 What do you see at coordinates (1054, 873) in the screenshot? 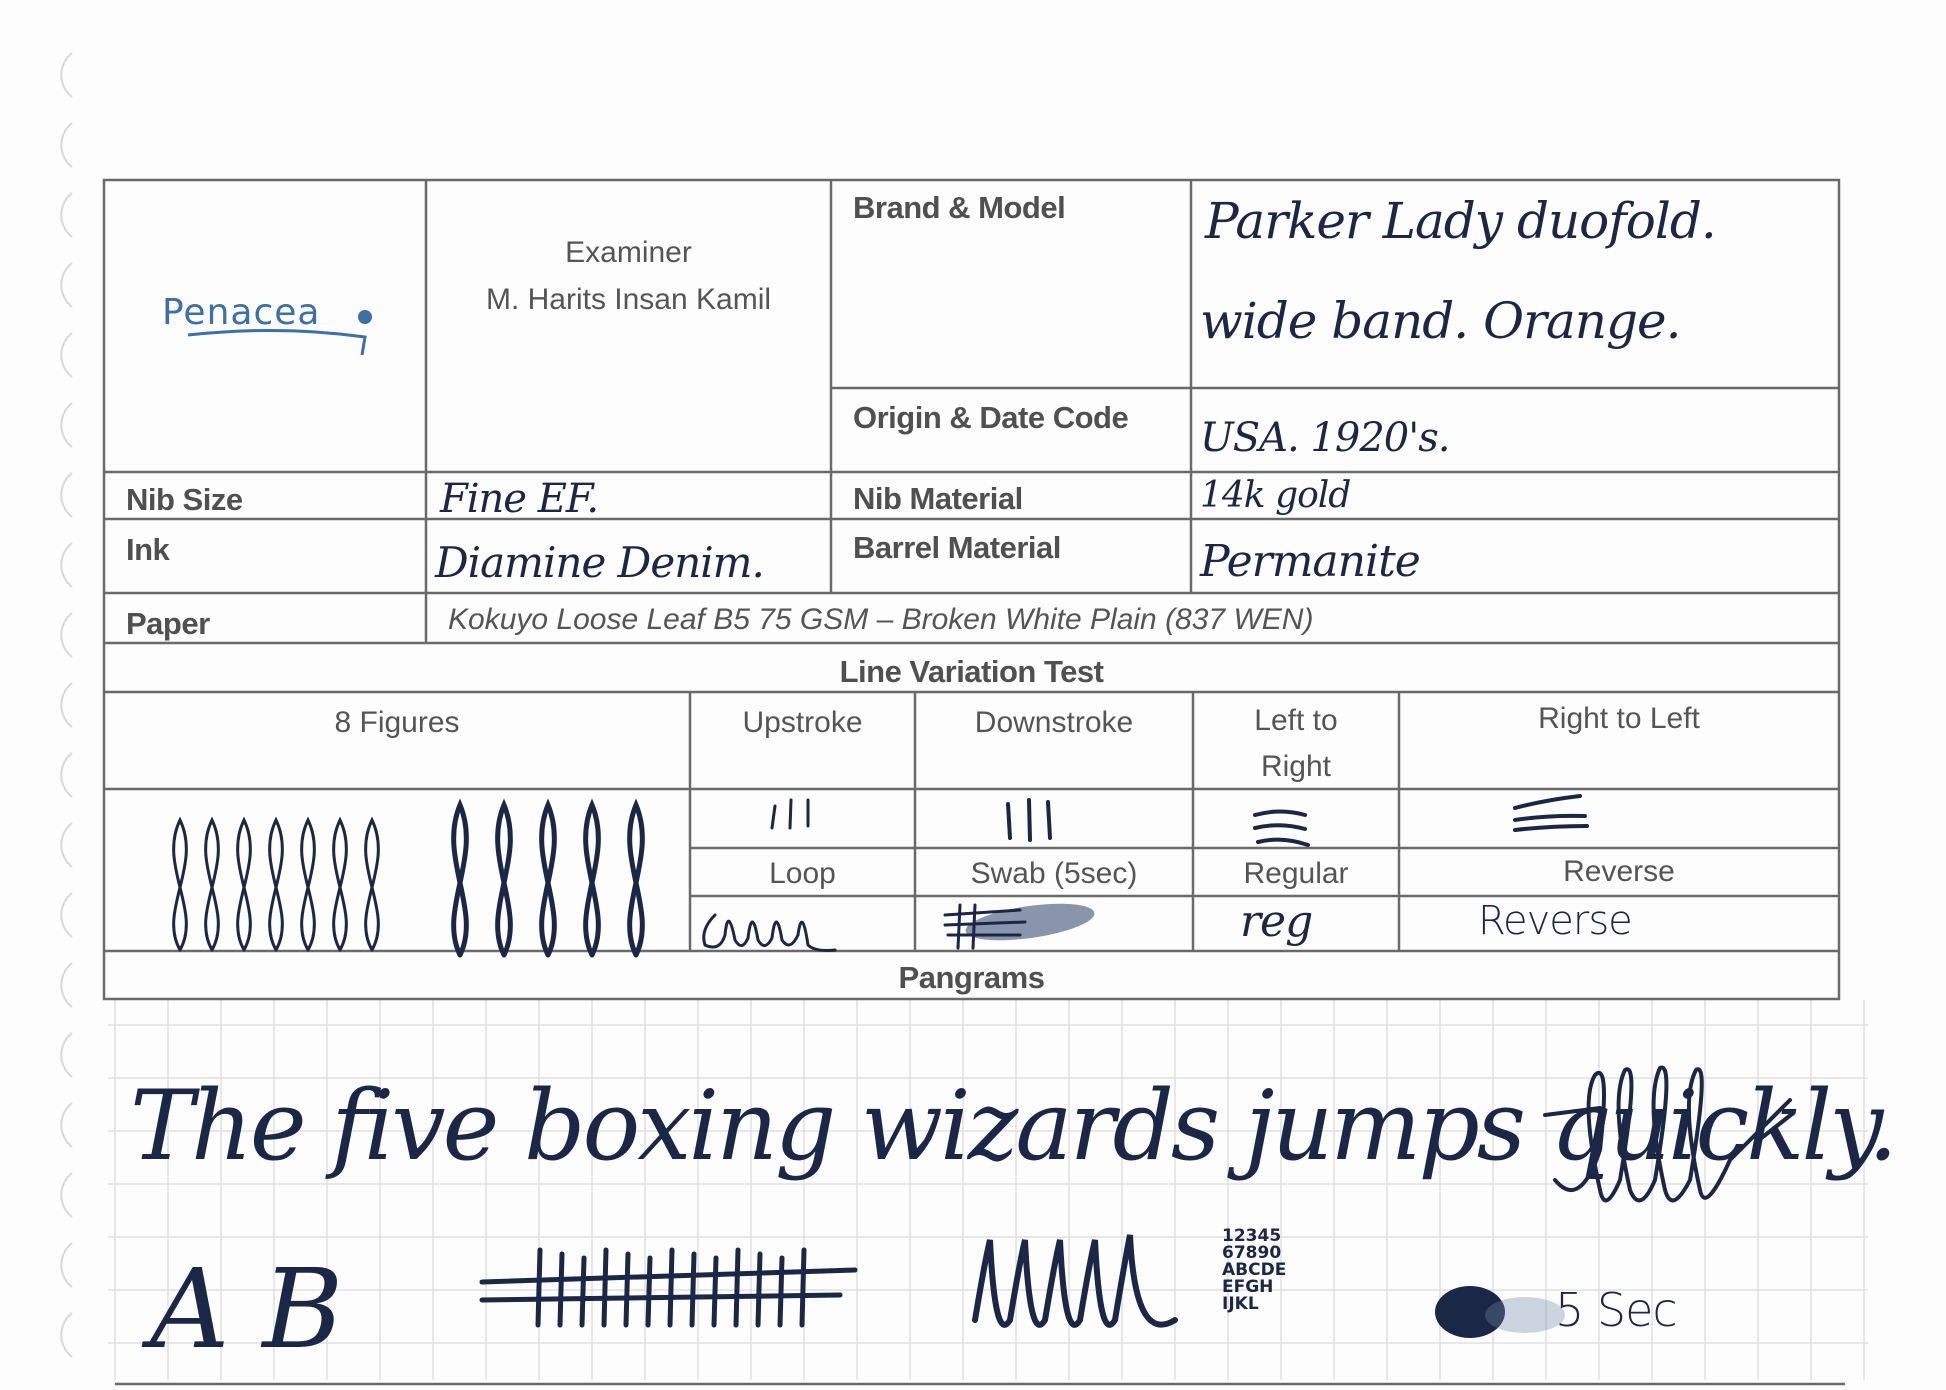
I see `swab-label: Swab (5sec)` at bounding box center [1054, 873].